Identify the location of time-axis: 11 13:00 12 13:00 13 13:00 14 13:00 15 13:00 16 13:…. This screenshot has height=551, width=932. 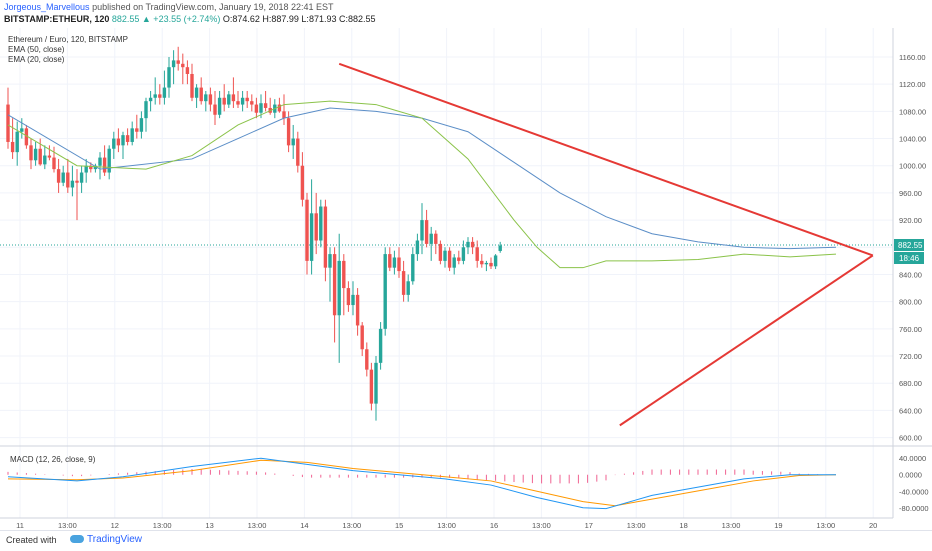
(446, 525).